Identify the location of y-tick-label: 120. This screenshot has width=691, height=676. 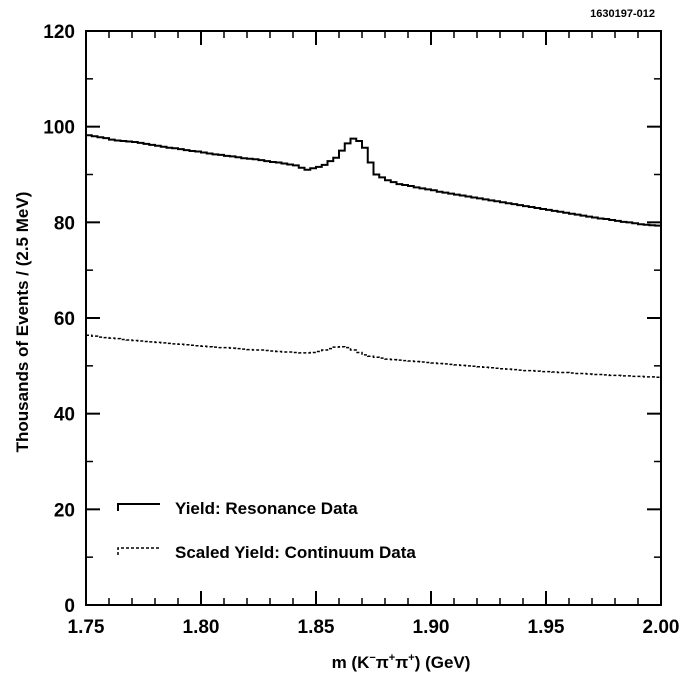
(59, 32).